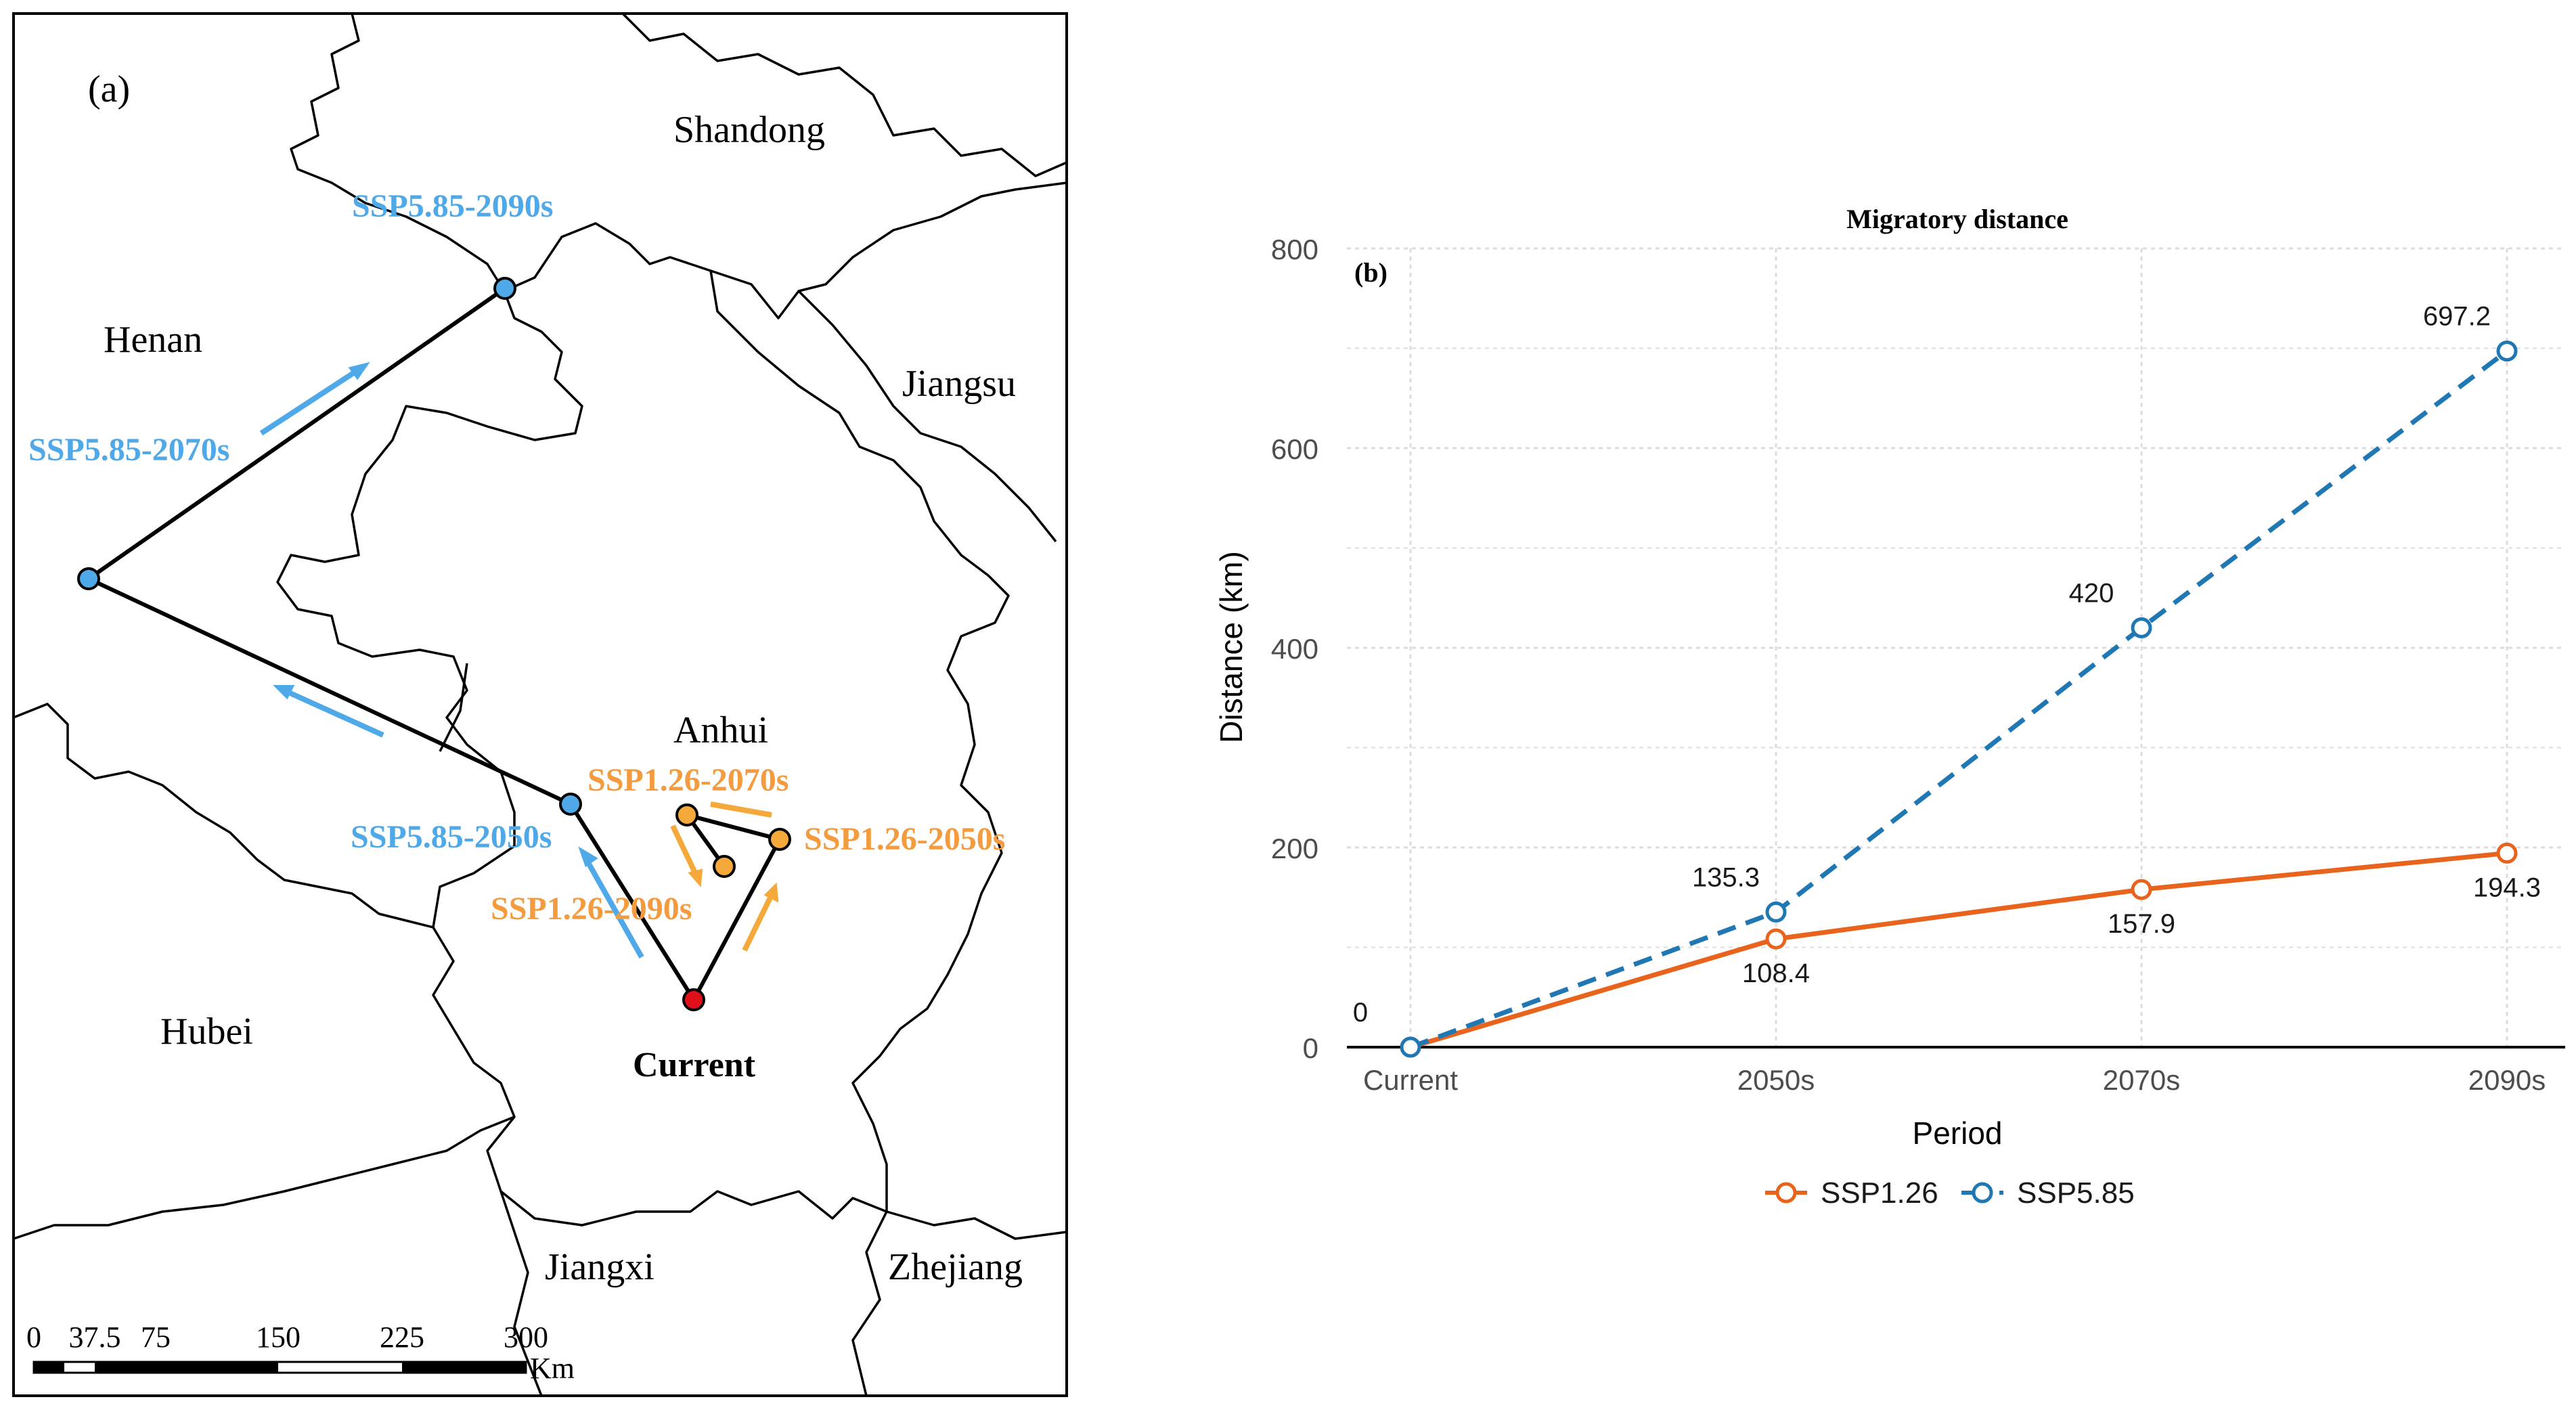  Describe the element at coordinates (33, 1337) in the screenshot. I see `scale-tick: 0` at that location.